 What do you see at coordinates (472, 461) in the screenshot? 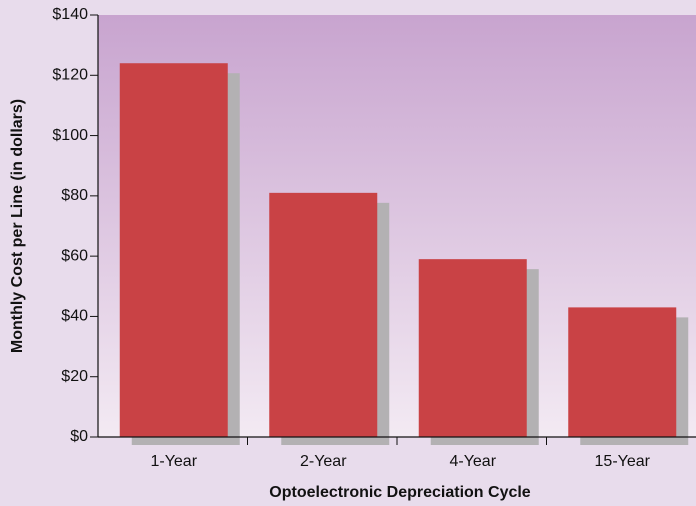
I see `x-tick-label: 4-Year` at bounding box center [472, 461].